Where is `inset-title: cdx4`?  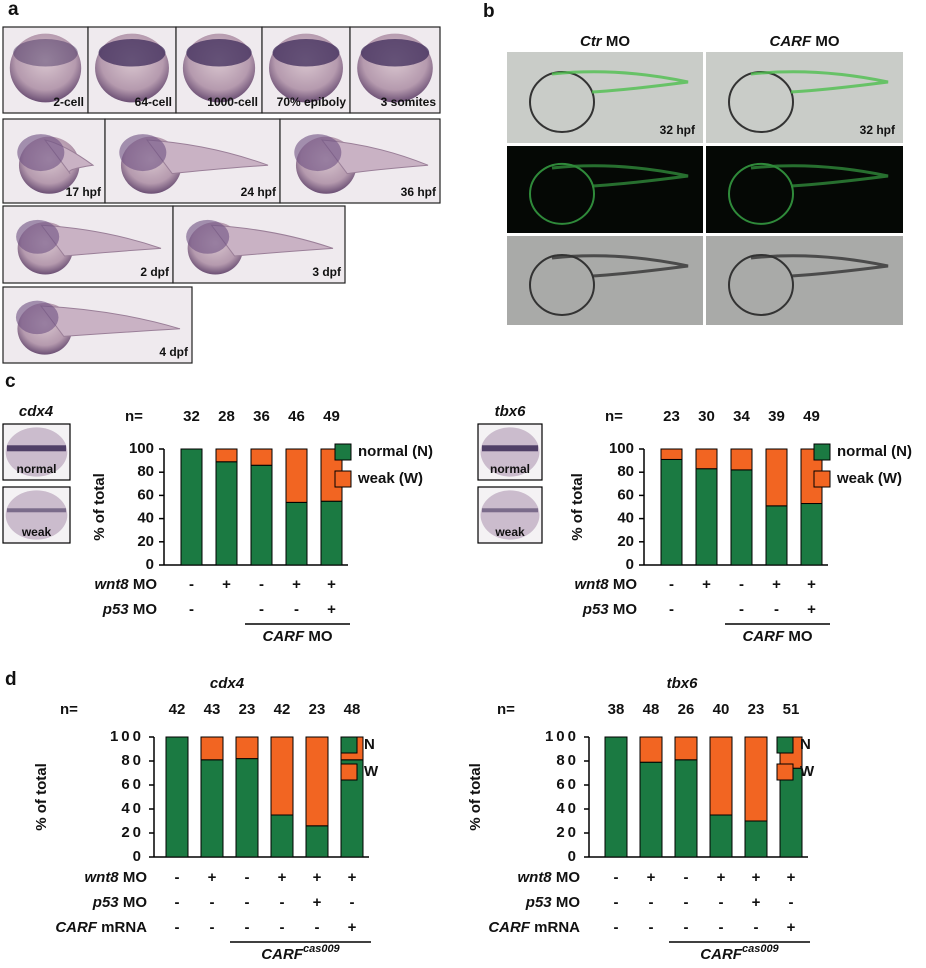
inset-title: cdx4 is located at coordinates (36, 411).